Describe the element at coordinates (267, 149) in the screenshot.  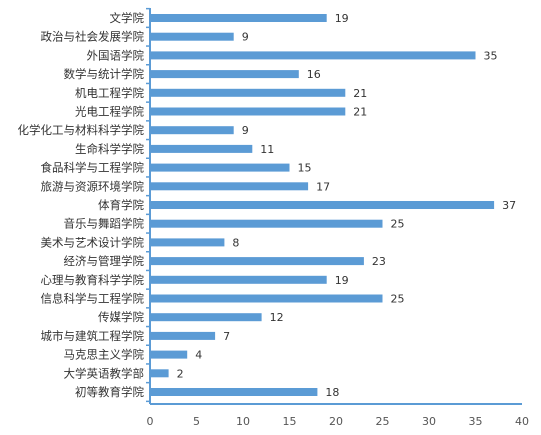
I see `value-label-7: 11` at that location.